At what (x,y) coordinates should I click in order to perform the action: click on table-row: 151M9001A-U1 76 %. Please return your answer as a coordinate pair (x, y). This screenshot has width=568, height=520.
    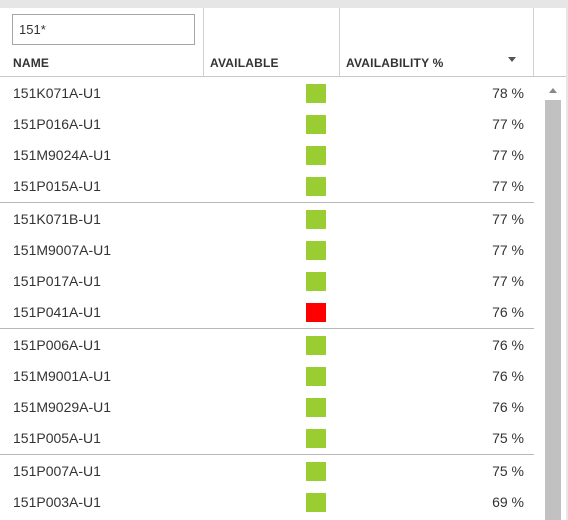
    Looking at the image, I should click on (267, 376).